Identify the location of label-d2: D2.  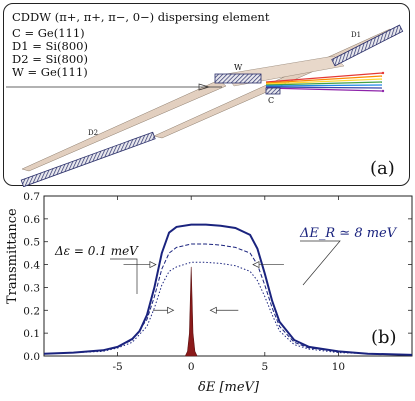
(93, 133).